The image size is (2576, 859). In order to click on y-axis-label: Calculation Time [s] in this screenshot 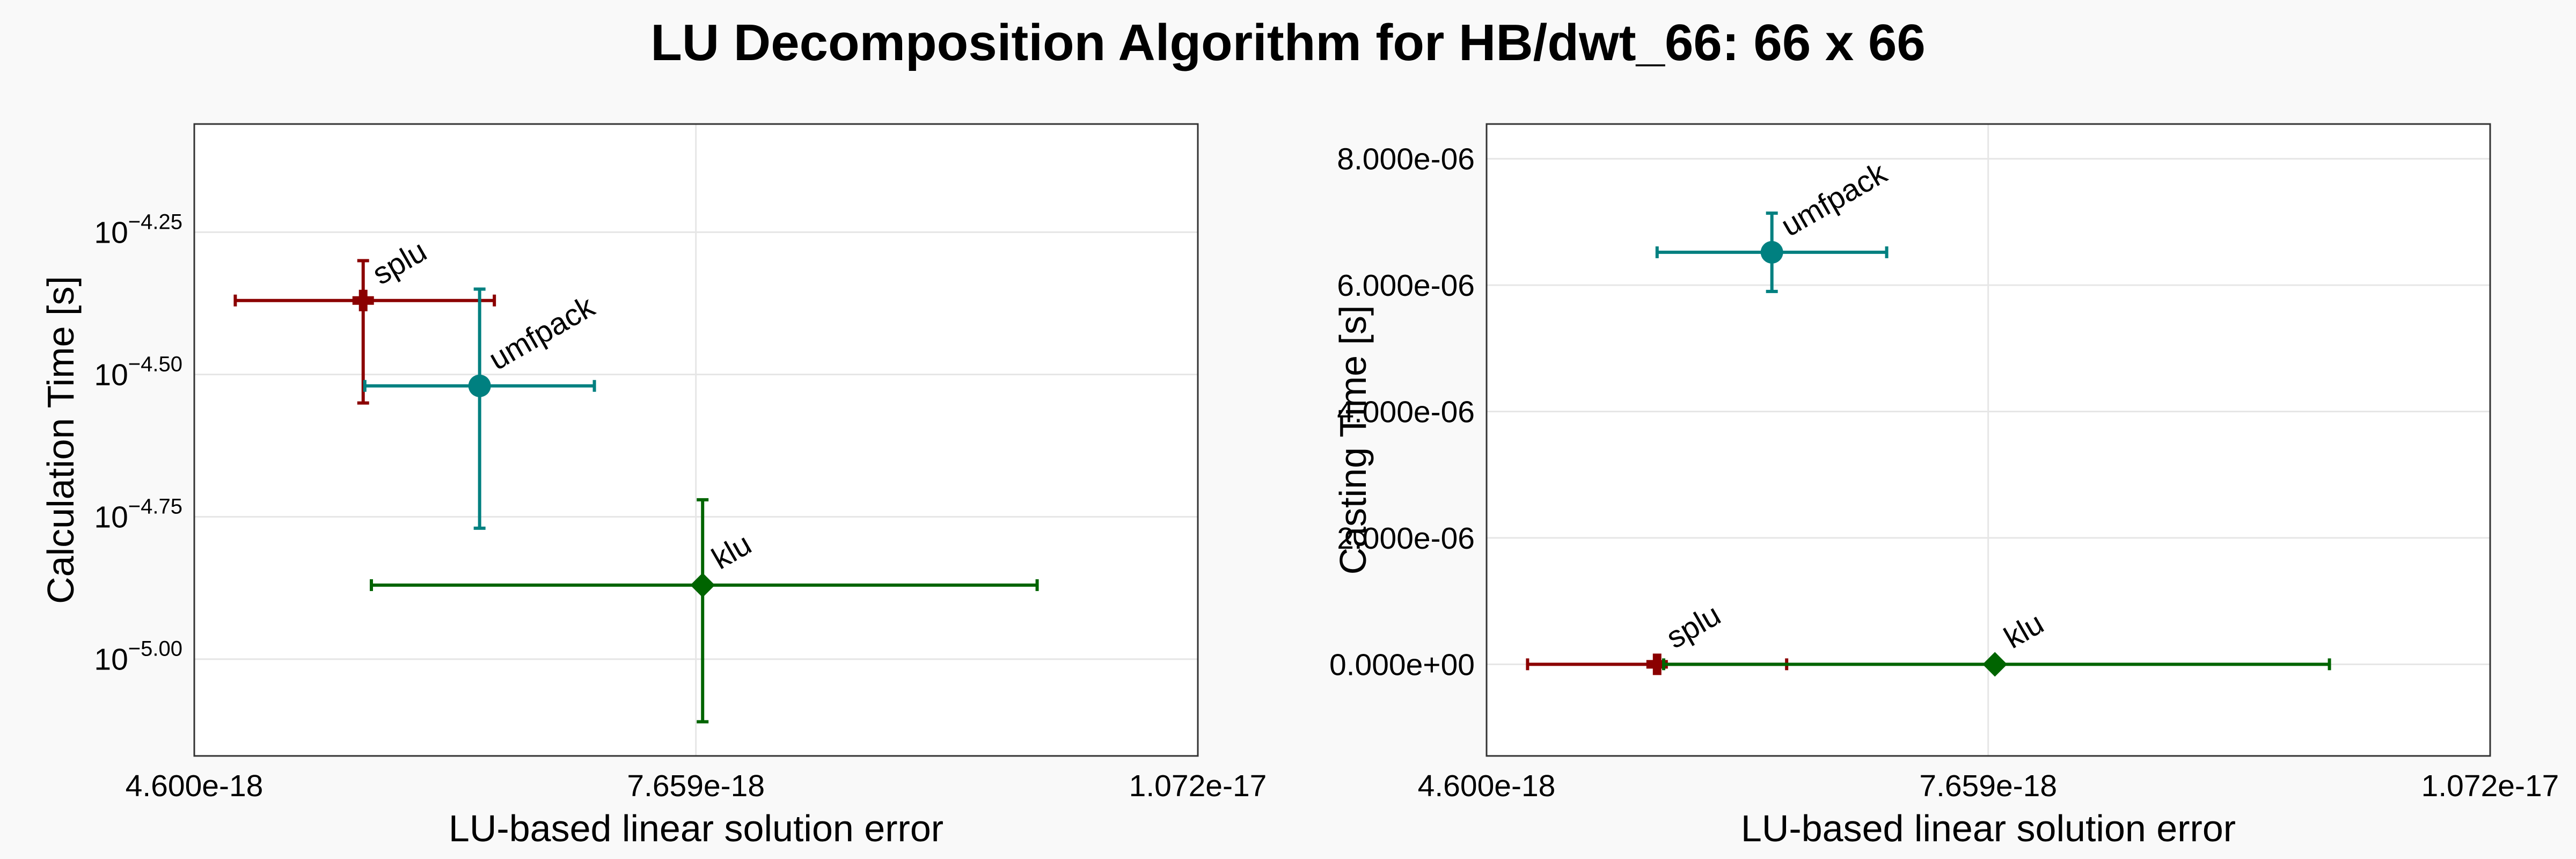, I will do `click(61, 440)`.